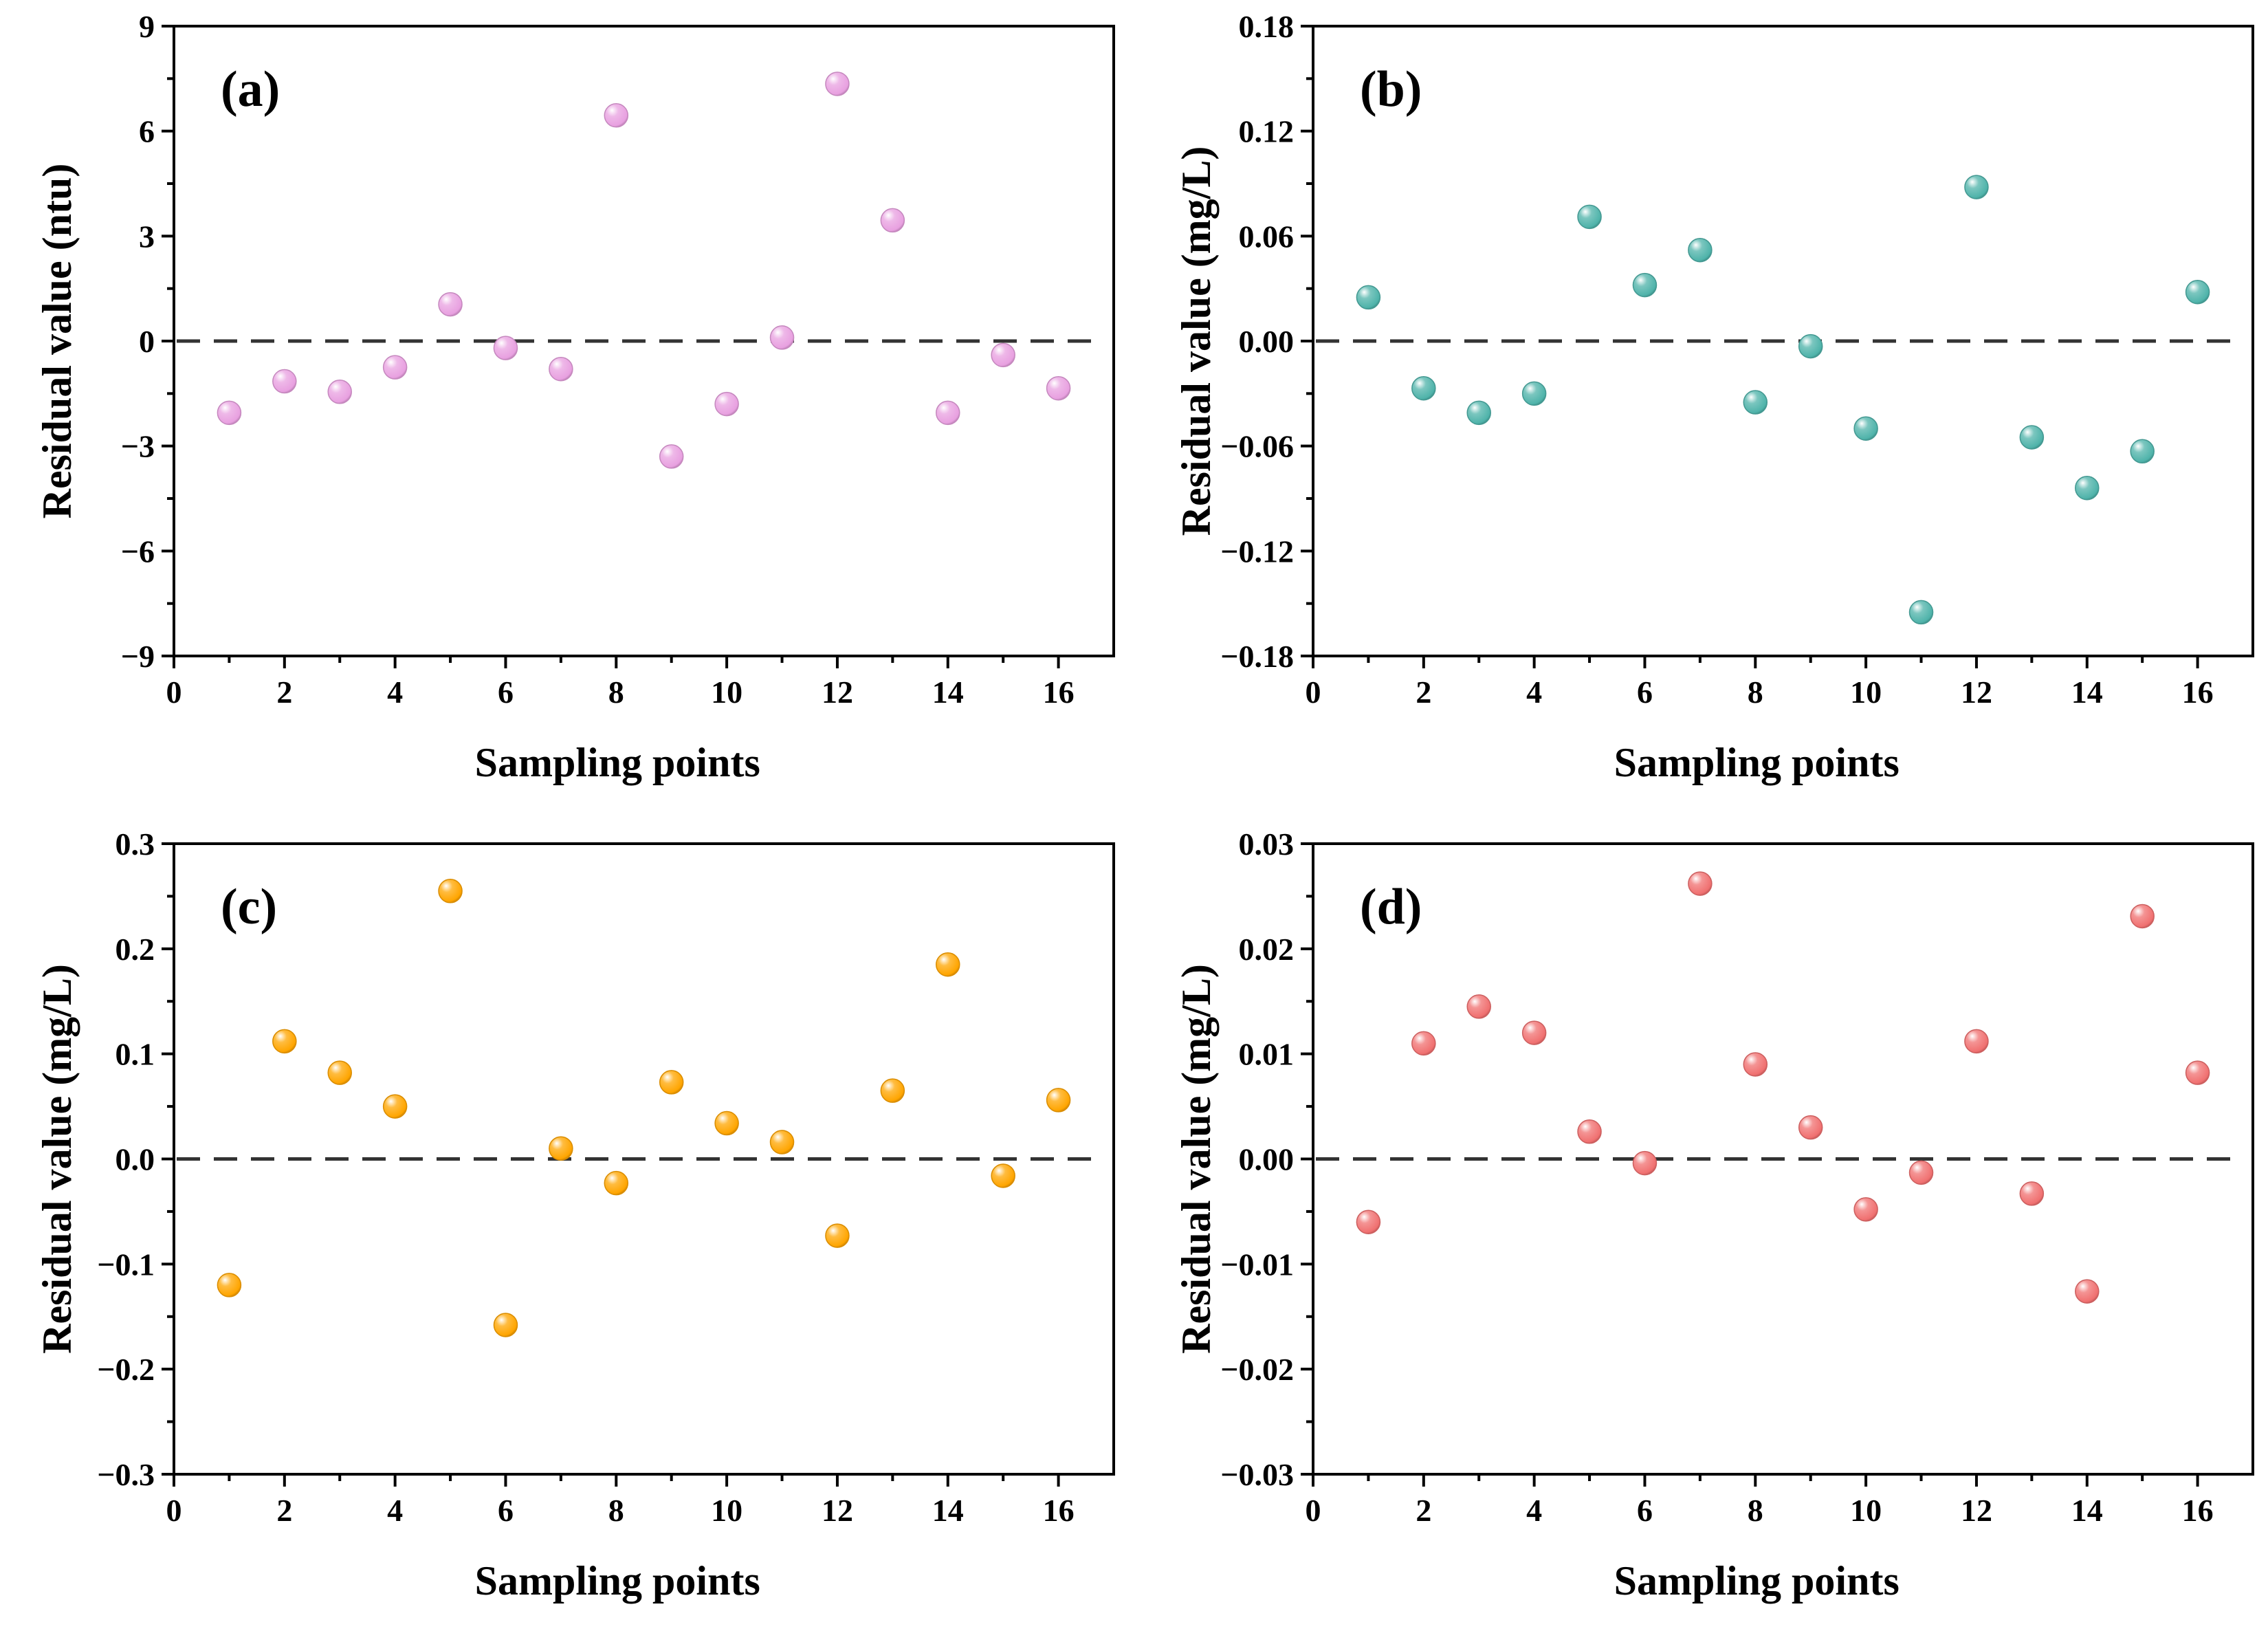 The width and height of the screenshot is (2268, 1631). Describe the element at coordinates (147, 27) in the screenshot. I see `y-tick-label: 9` at that location.